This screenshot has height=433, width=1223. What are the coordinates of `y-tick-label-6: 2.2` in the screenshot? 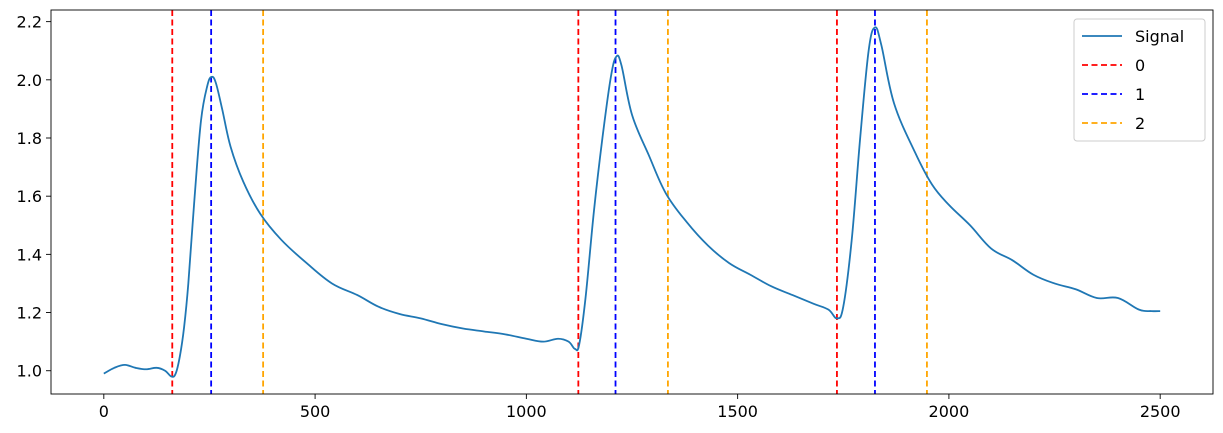 It's located at (29, 22).